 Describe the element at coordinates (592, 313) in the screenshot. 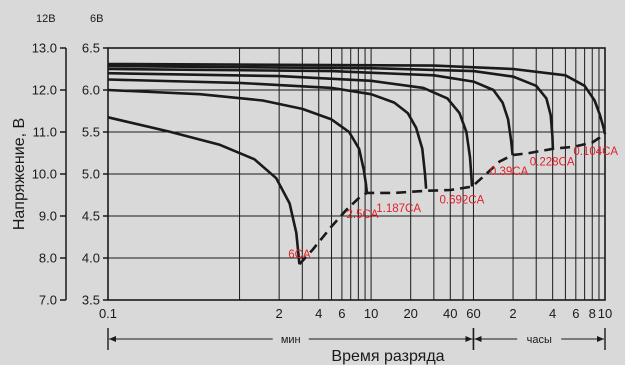

I see `x-tick-label: 8` at that location.